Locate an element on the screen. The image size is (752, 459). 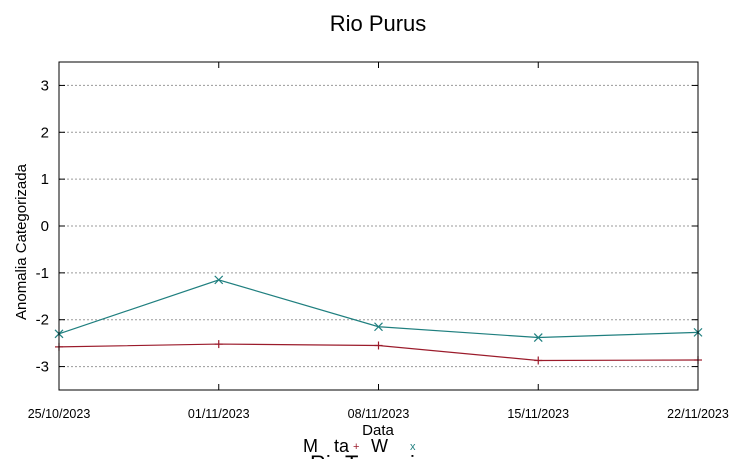
legend-marker-teal: x is located at coordinates (413, 447).